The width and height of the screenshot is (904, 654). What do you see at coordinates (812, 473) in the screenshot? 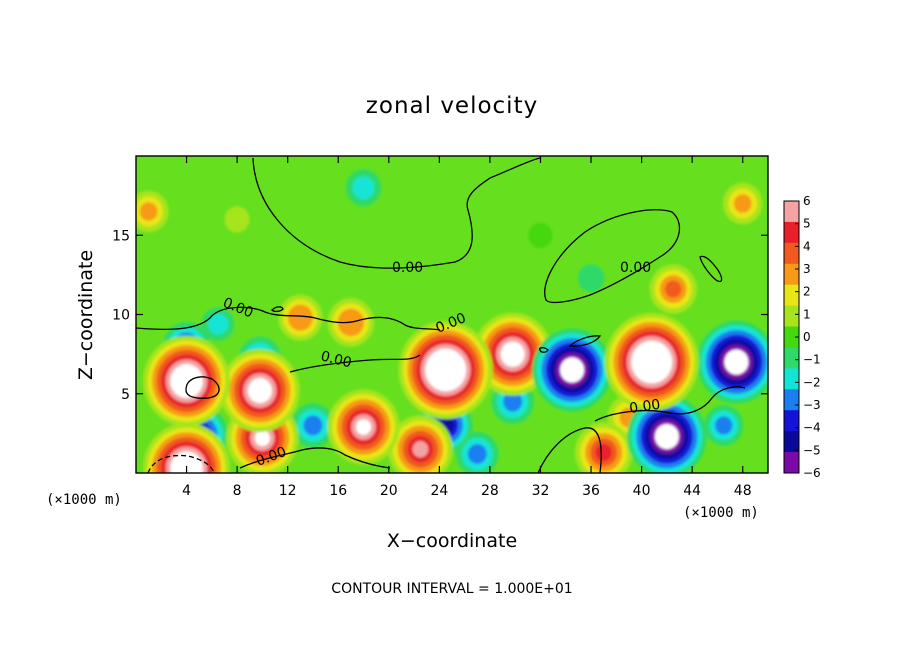
I see `colorbar-tick-label: −6` at bounding box center [812, 473].